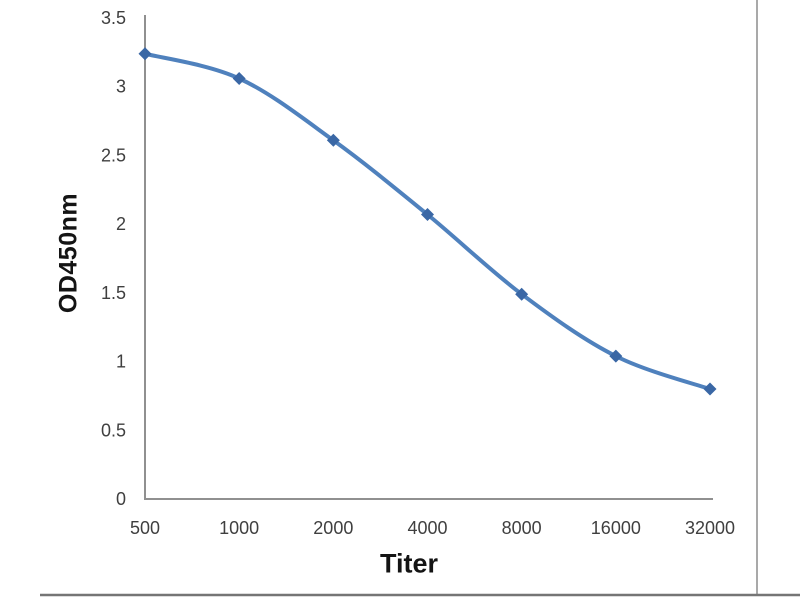 The width and height of the screenshot is (800, 600). I want to click on y-tick-label: 1.5, so click(113, 293).